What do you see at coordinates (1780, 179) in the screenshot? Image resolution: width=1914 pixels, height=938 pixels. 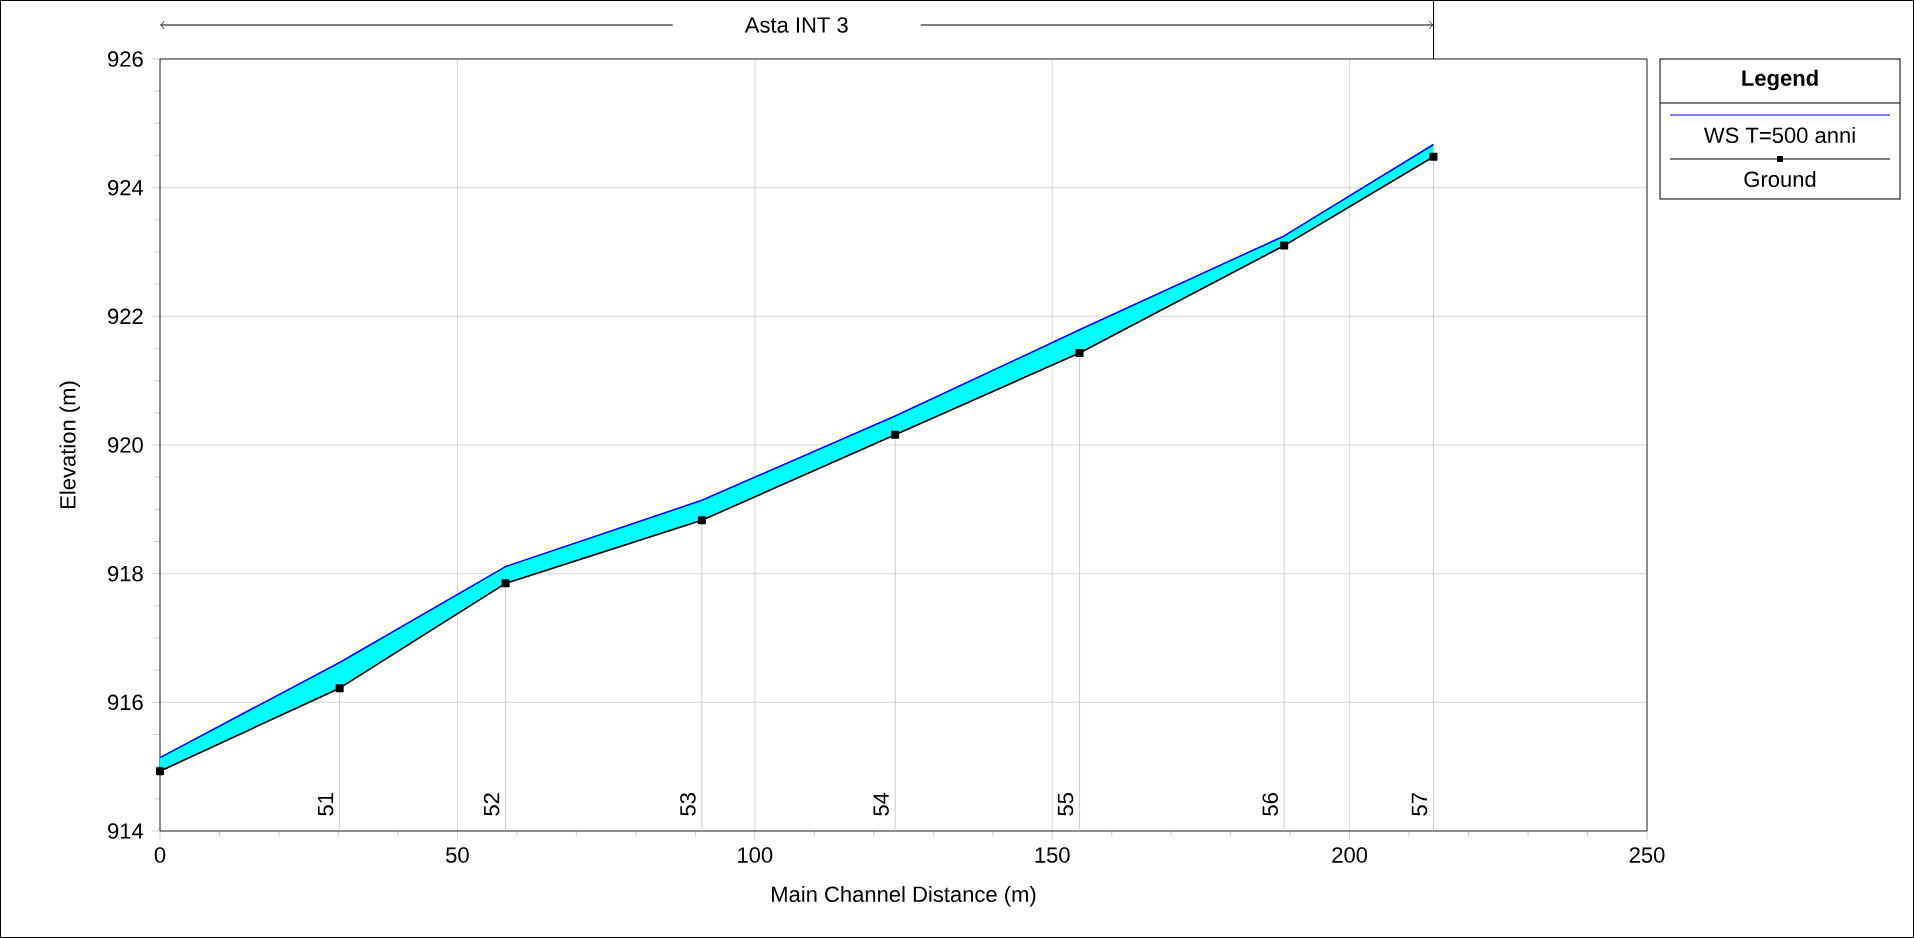 I see `legend-label: Ground` at bounding box center [1780, 179].